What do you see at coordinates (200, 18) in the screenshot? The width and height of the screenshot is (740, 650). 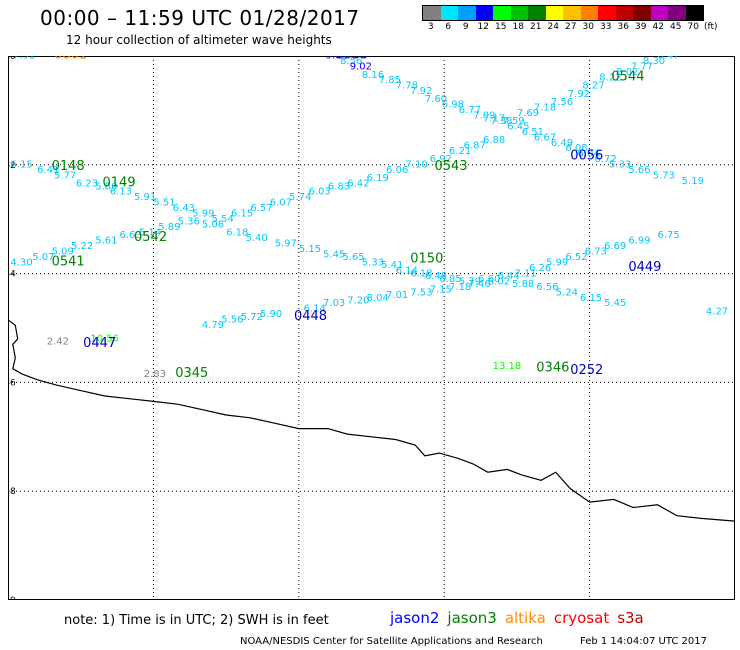 I see `map-title: 00:00 – 11:59 UTC 01/28/2017` at bounding box center [200, 18].